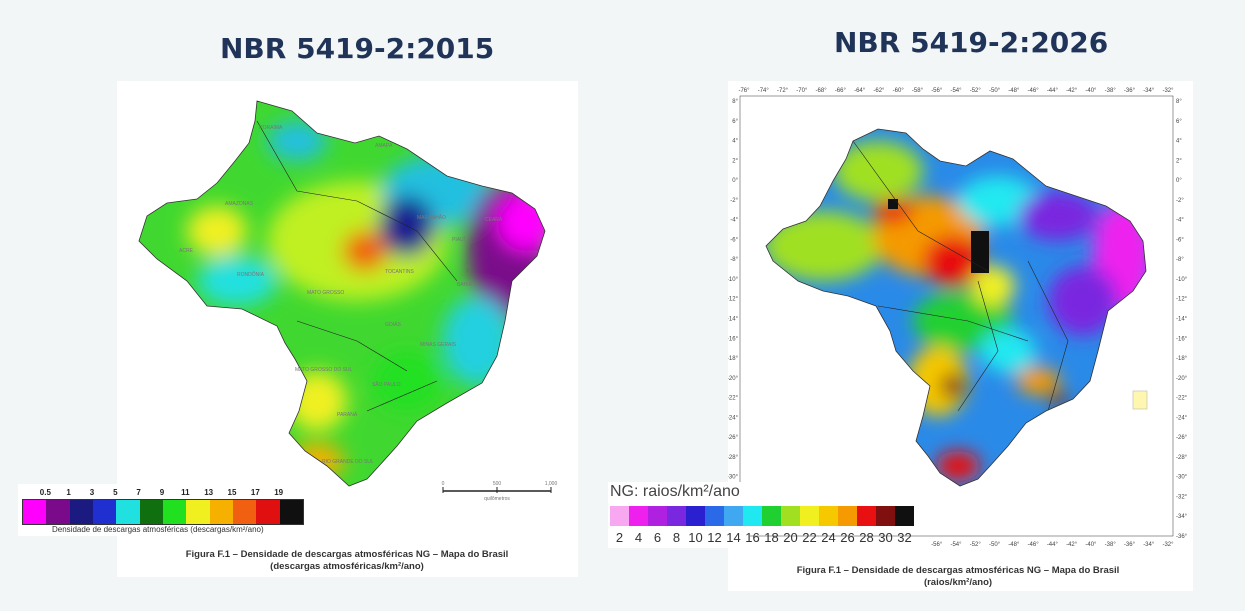 Image resolution: width=1245 pixels, height=611 pixels. What do you see at coordinates (551, 484) in the screenshot?
I see `scale-label-1000: 1,000` at bounding box center [551, 484].